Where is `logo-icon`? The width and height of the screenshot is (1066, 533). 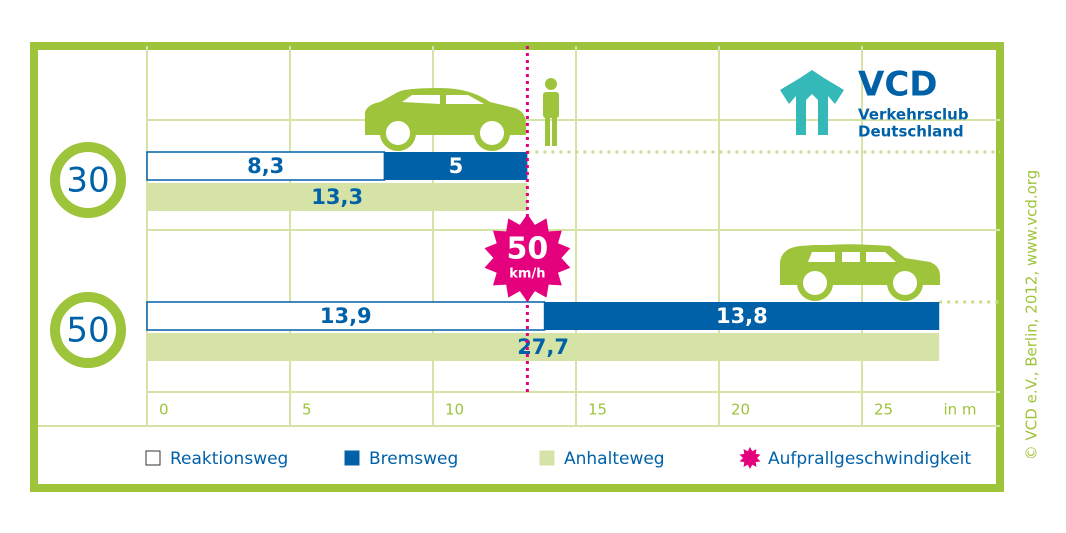
logo-icon is located at coordinates (812, 102).